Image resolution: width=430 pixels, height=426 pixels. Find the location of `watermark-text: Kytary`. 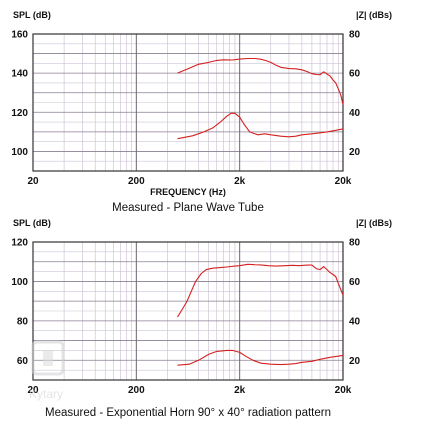

watermark-text: Kytary is located at coordinates (46, 394).